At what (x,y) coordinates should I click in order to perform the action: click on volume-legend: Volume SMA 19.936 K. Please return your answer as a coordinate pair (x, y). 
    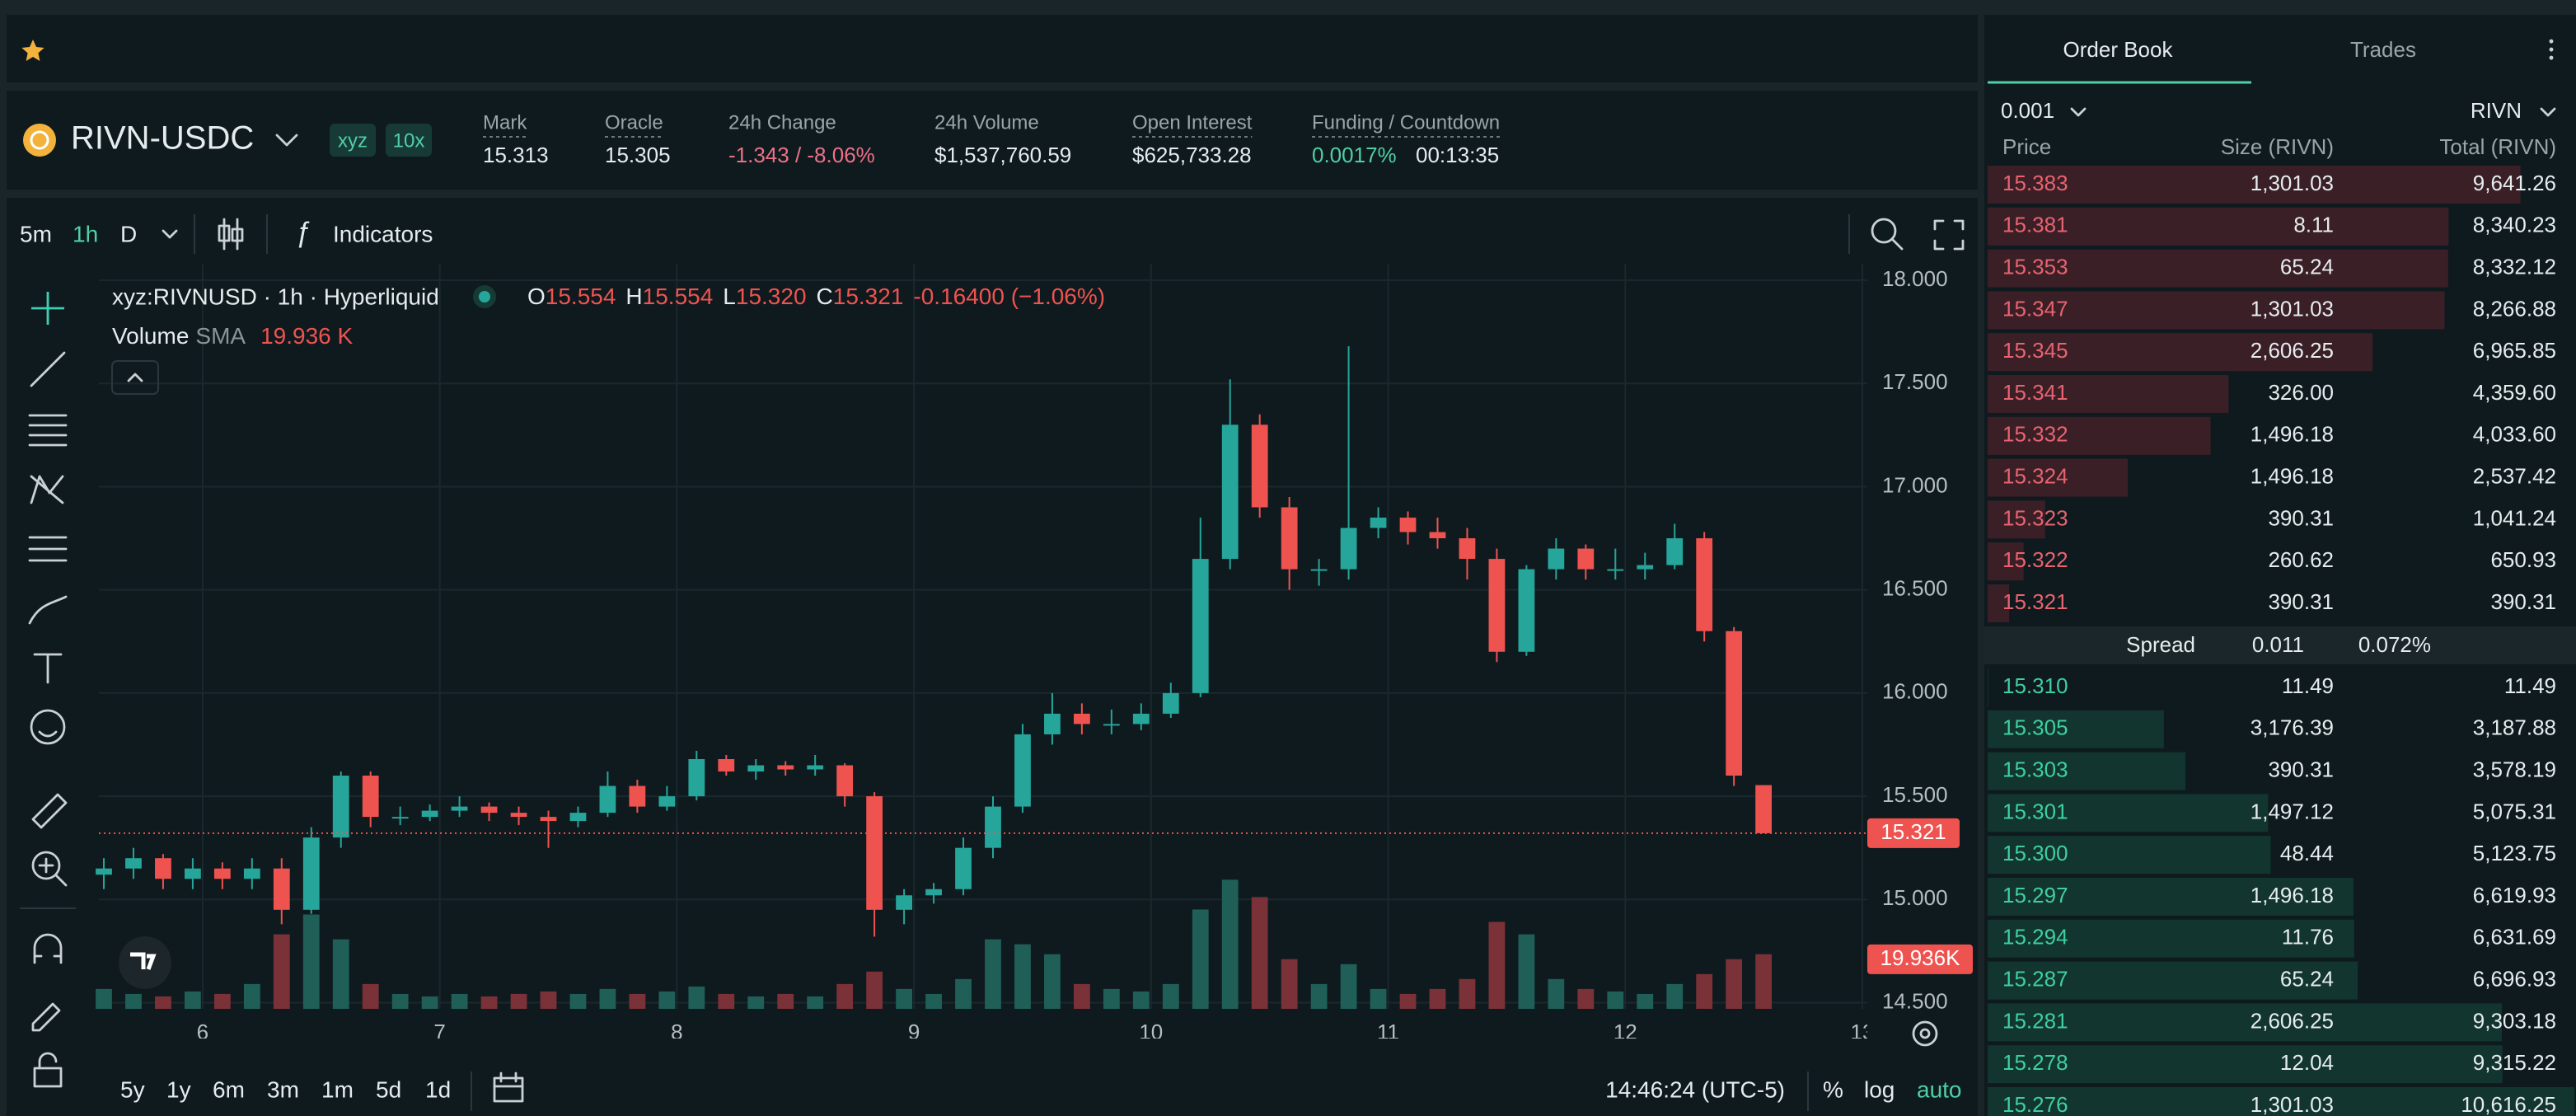
    Looking at the image, I should click on (233, 336).